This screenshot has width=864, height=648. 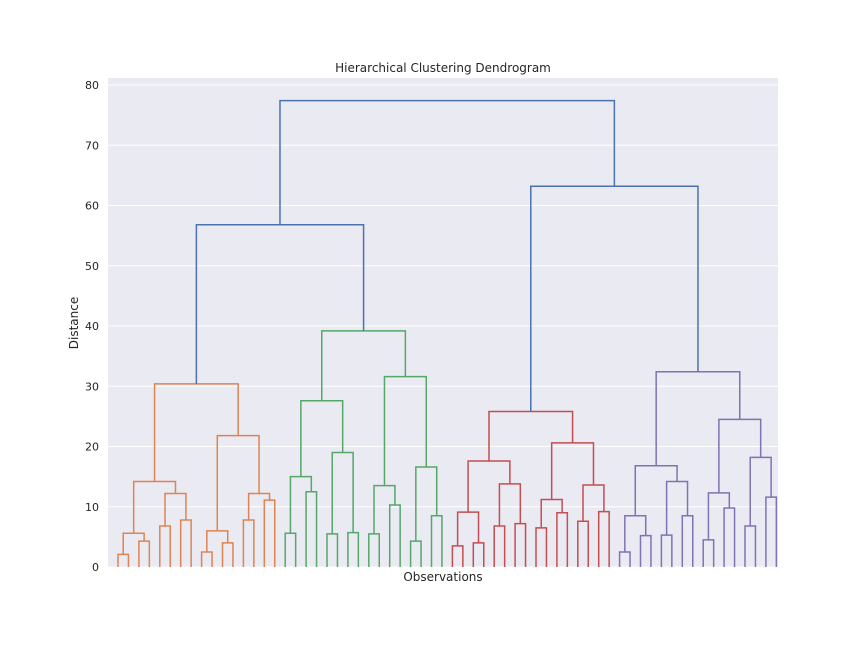 I want to click on y-tick-label: 30, so click(x=92, y=386).